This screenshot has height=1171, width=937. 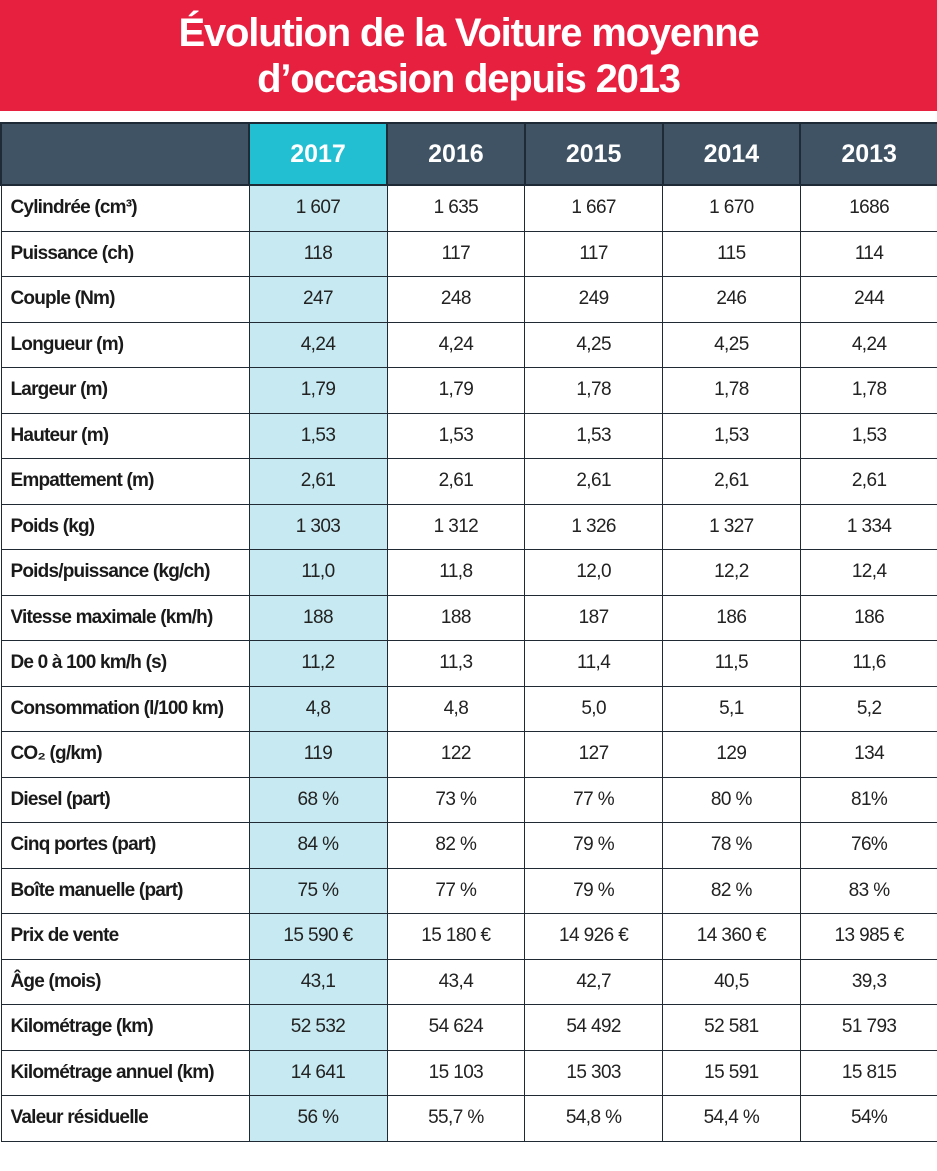 What do you see at coordinates (318, 663) in the screenshot?
I see `value-cell: 11,2` at bounding box center [318, 663].